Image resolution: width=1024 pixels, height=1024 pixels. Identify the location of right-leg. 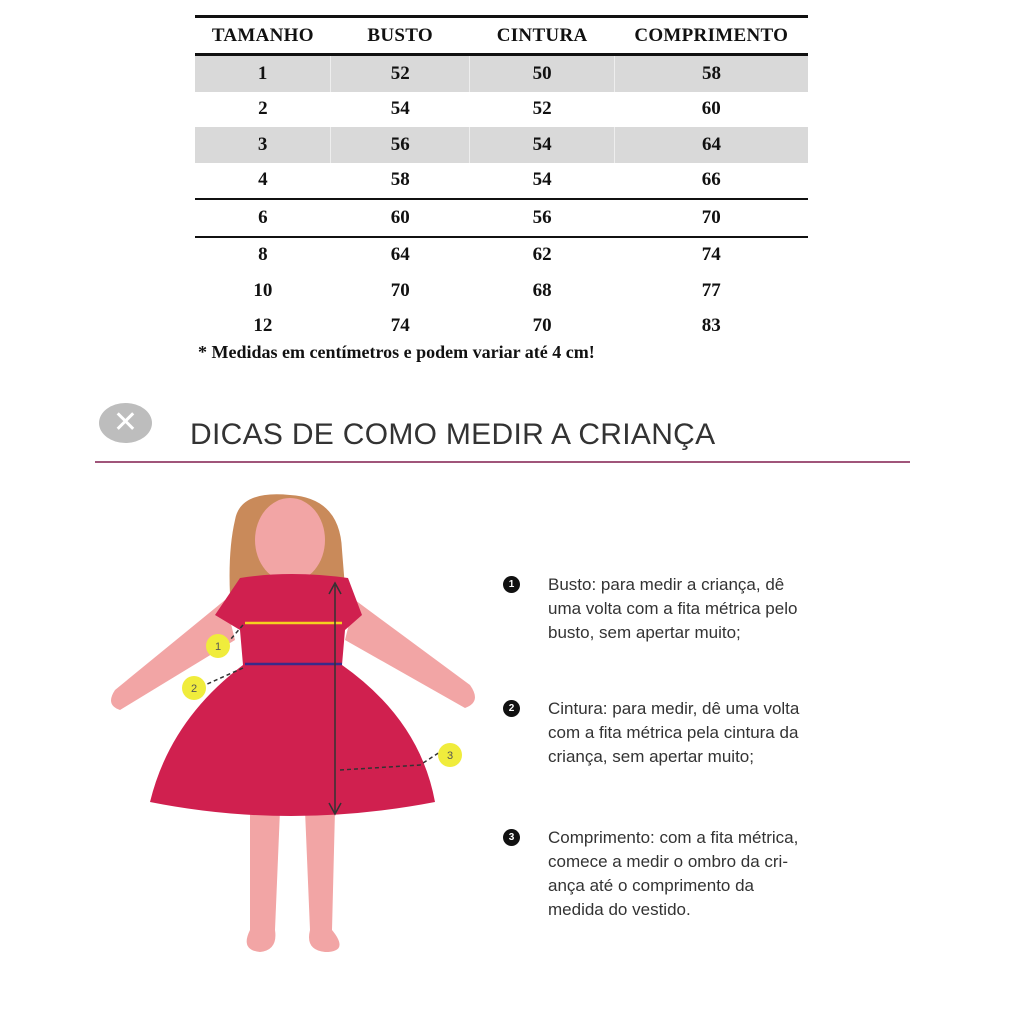
(322, 881).